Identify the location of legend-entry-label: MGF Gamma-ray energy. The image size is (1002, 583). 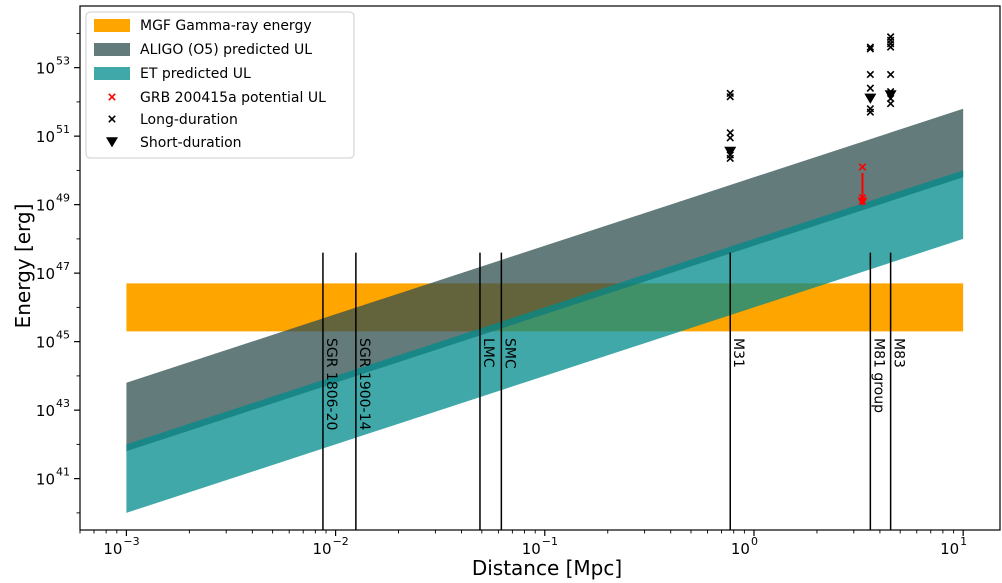
(226, 26).